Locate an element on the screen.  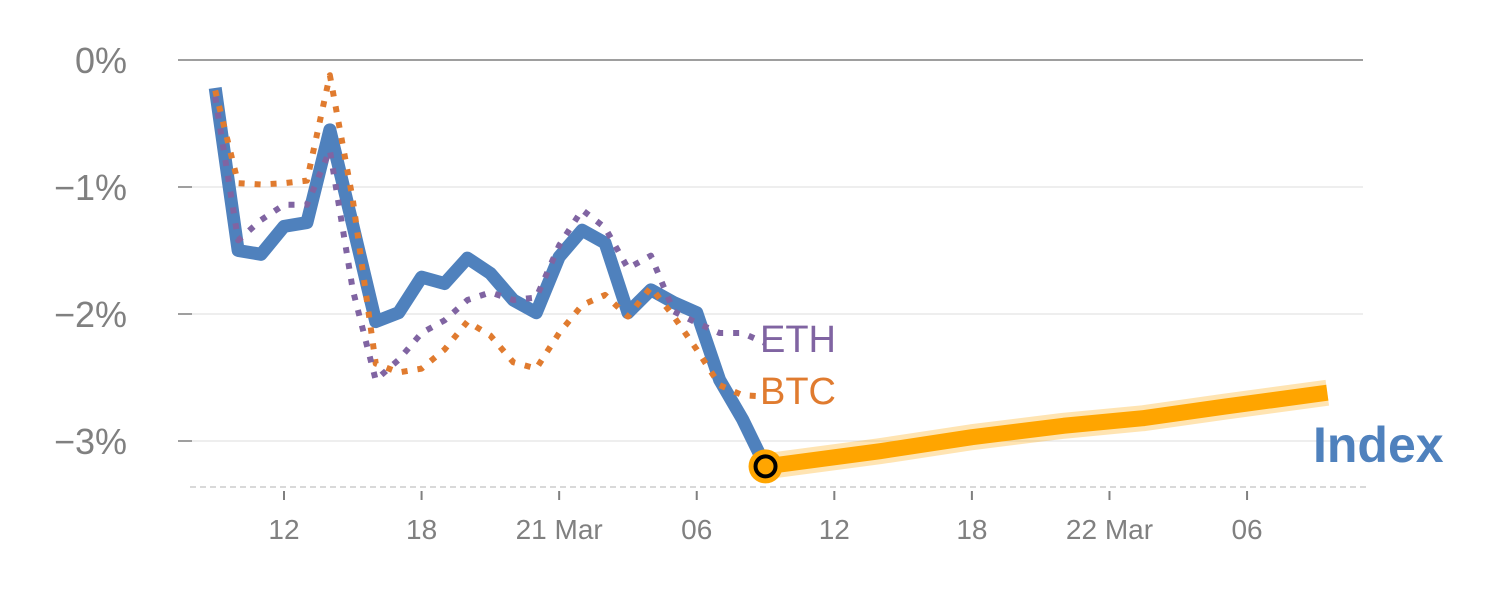
series-labels: ETH BTC Index is located at coordinates (1102, 396).